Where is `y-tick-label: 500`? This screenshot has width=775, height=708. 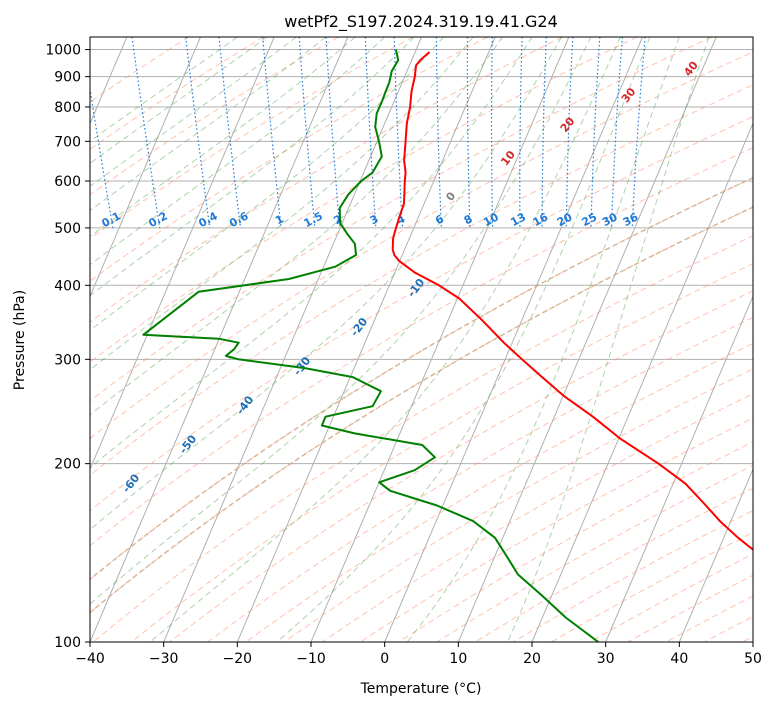
y-tick-label: 500 is located at coordinates (67, 229).